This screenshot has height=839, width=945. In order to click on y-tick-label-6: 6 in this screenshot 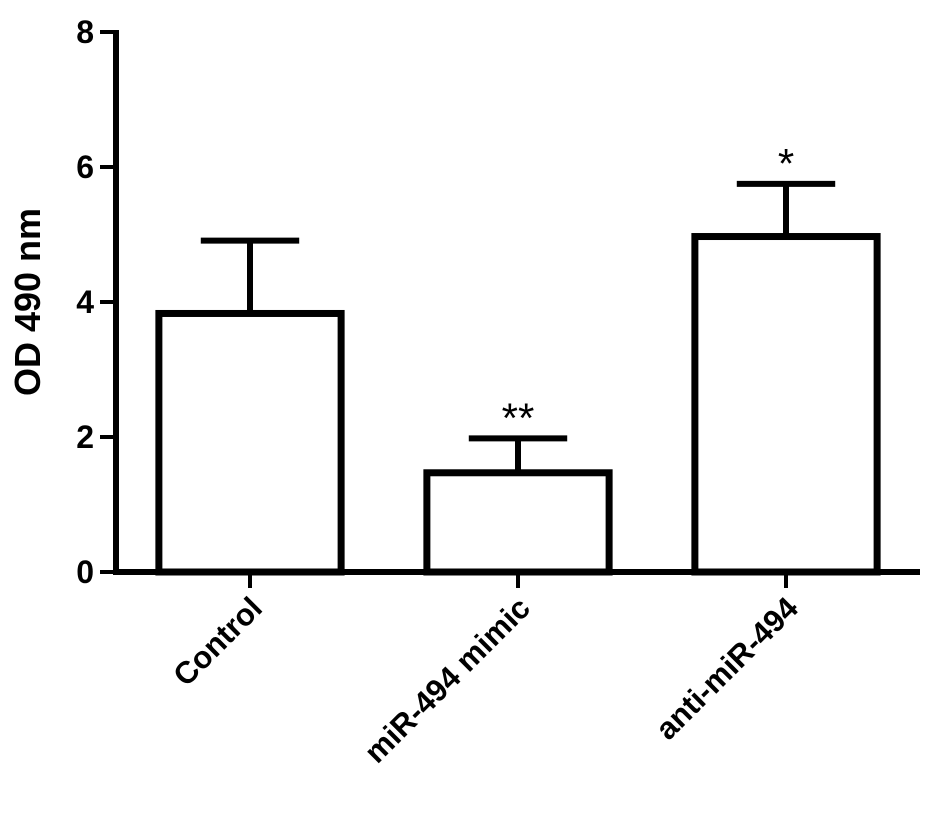, I will do `click(85, 167)`.